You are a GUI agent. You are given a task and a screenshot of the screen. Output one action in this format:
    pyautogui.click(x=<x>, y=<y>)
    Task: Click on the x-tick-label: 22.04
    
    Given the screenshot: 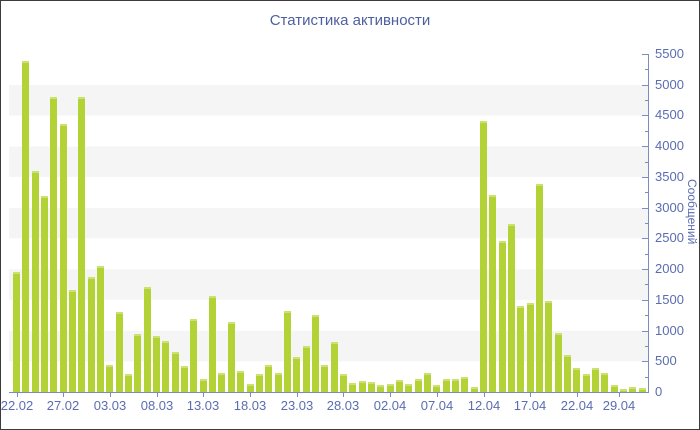 What is the action you would take?
    pyautogui.click(x=577, y=405)
    